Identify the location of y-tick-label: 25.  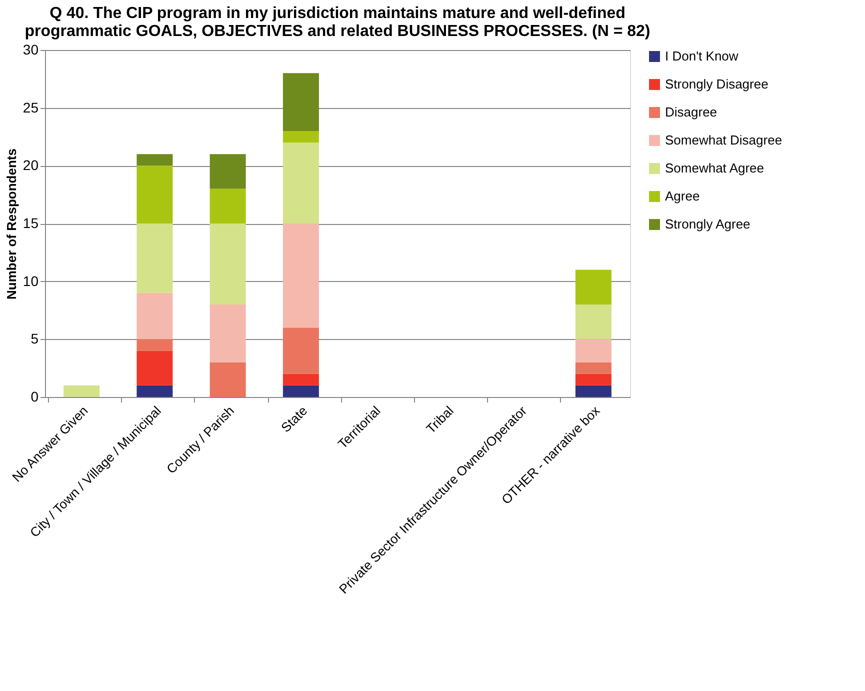
(30, 107).